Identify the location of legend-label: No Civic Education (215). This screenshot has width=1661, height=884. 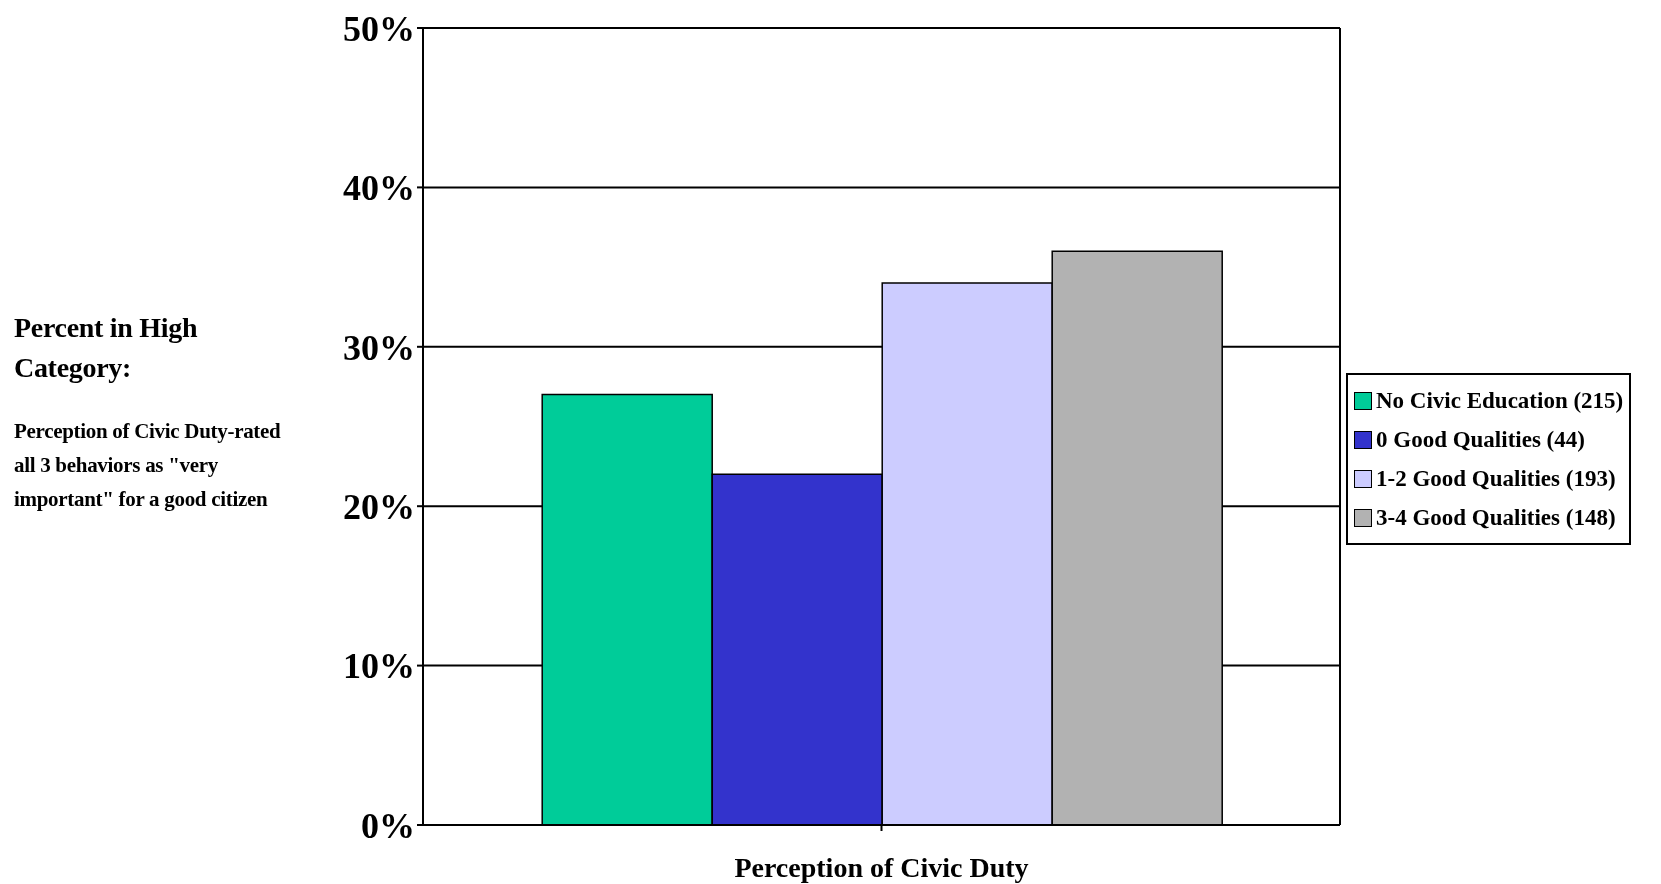
(1500, 401).